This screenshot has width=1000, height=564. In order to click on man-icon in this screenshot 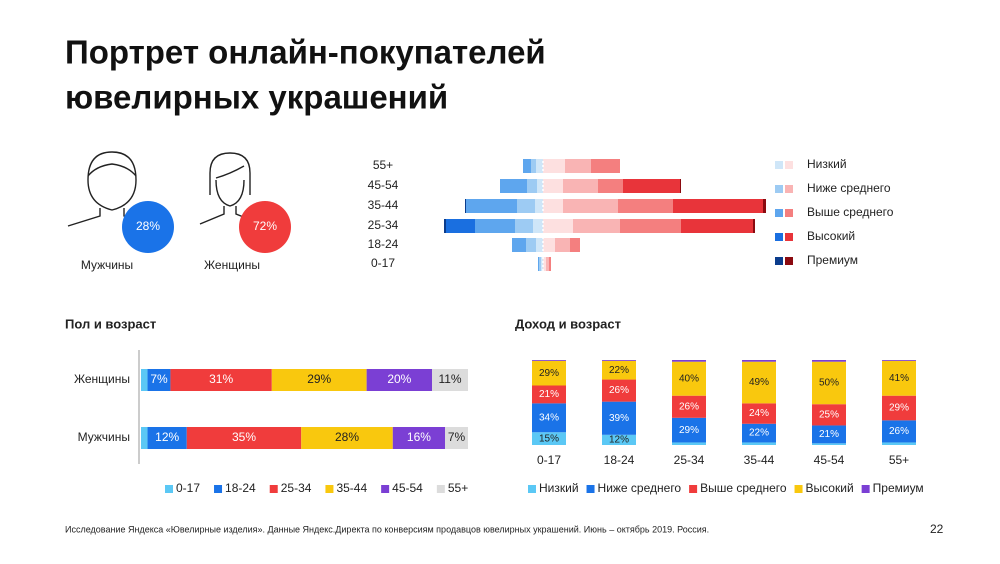, I will do `click(103, 189)`.